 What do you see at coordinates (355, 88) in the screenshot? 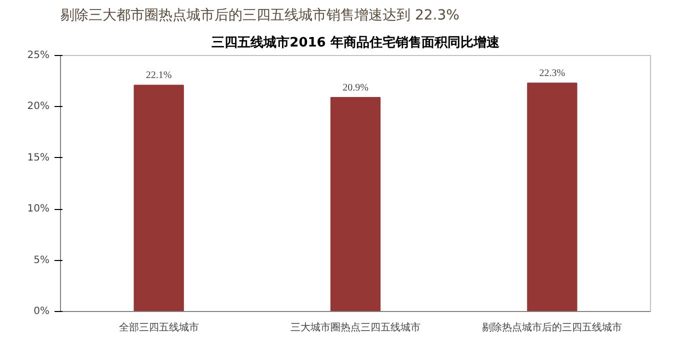
I see `data-label: 20.9%` at bounding box center [355, 88].